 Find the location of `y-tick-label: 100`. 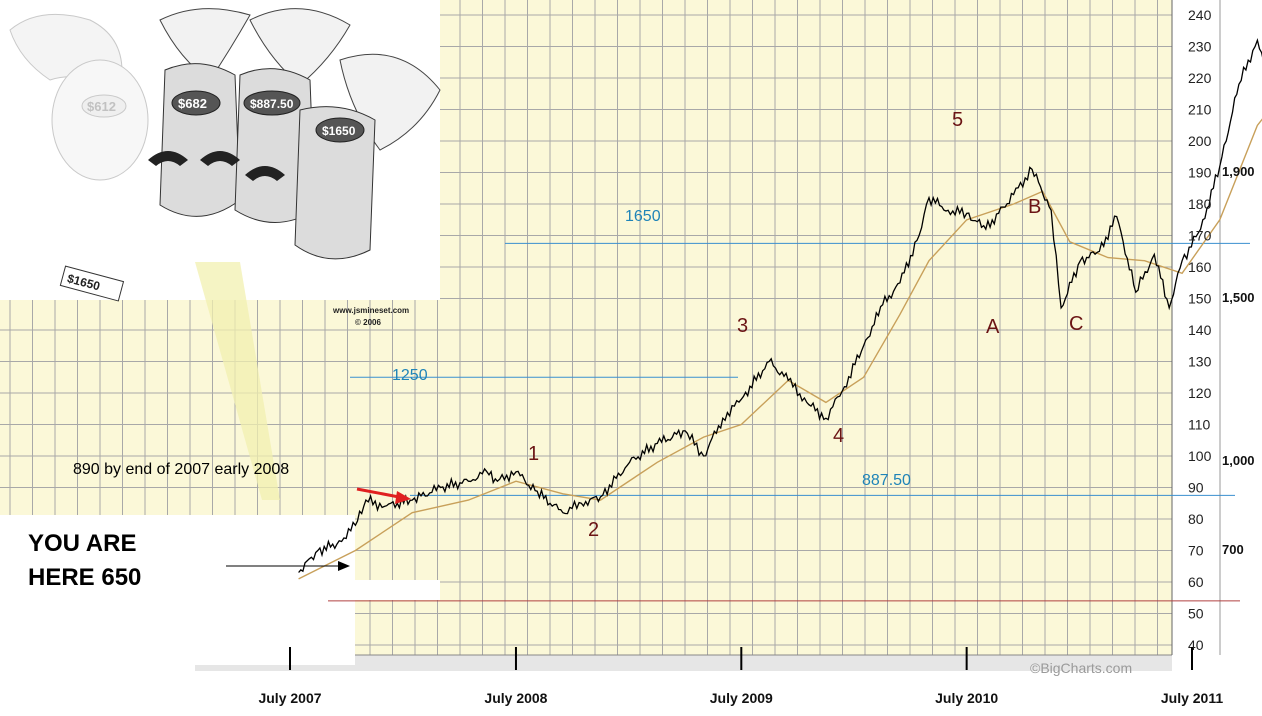

y-tick-label: 100 is located at coordinates (1200, 456).